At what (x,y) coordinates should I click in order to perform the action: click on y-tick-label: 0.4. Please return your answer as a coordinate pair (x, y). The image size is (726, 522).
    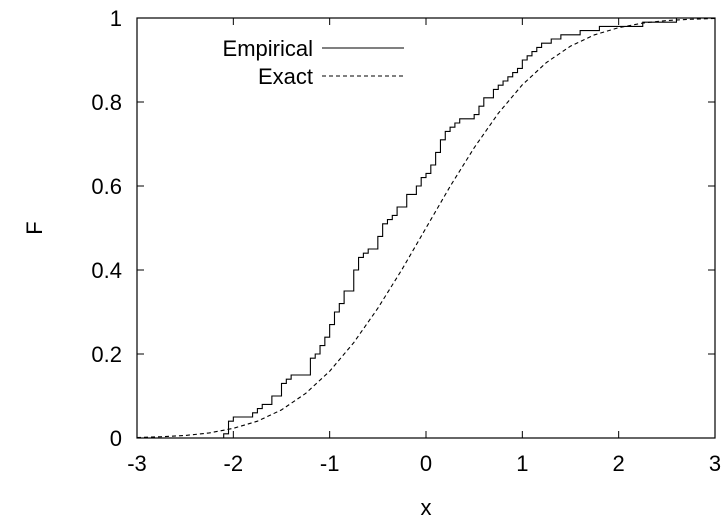
    Looking at the image, I should click on (106, 270).